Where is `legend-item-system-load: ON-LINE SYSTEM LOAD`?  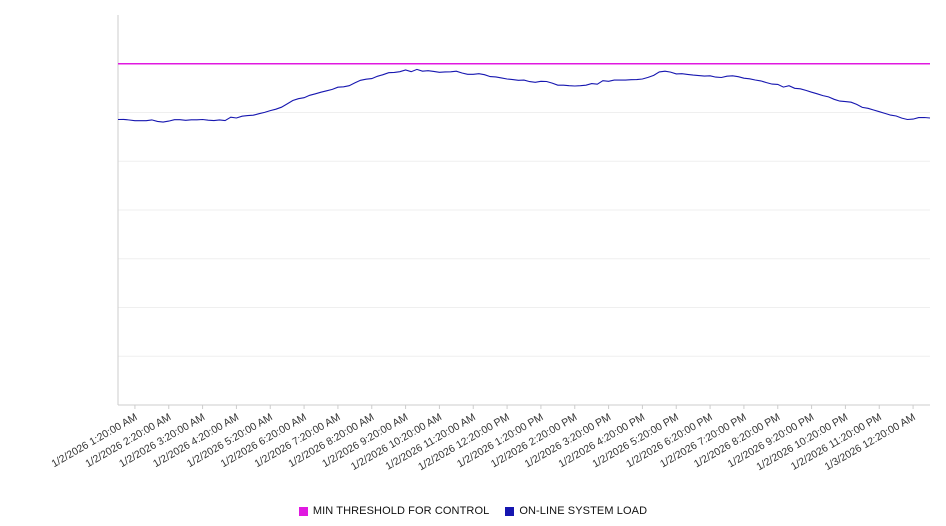
legend-item-system-load: ON-LINE SYSTEM LOAD is located at coordinates (576, 511).